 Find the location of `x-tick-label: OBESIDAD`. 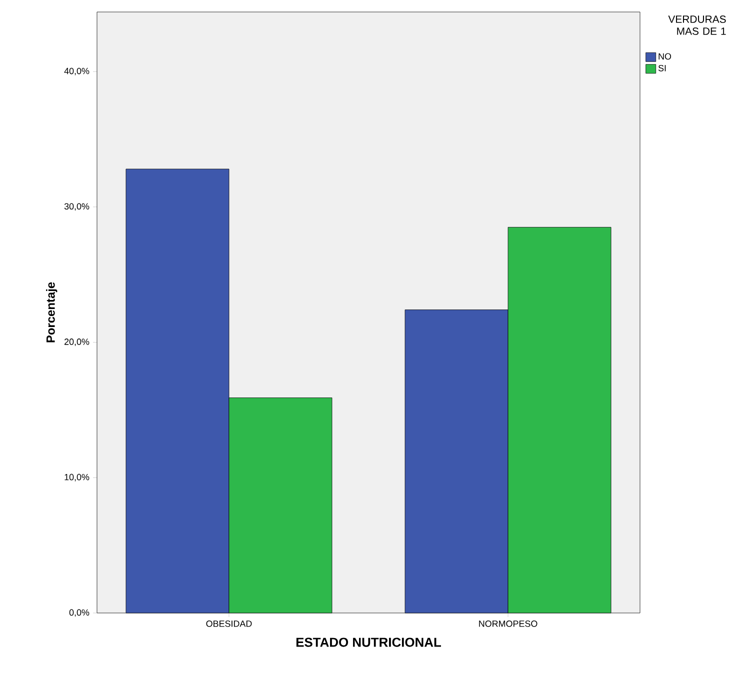

x-tick-label: OBESIDAD is located at coordinates (229, 623).